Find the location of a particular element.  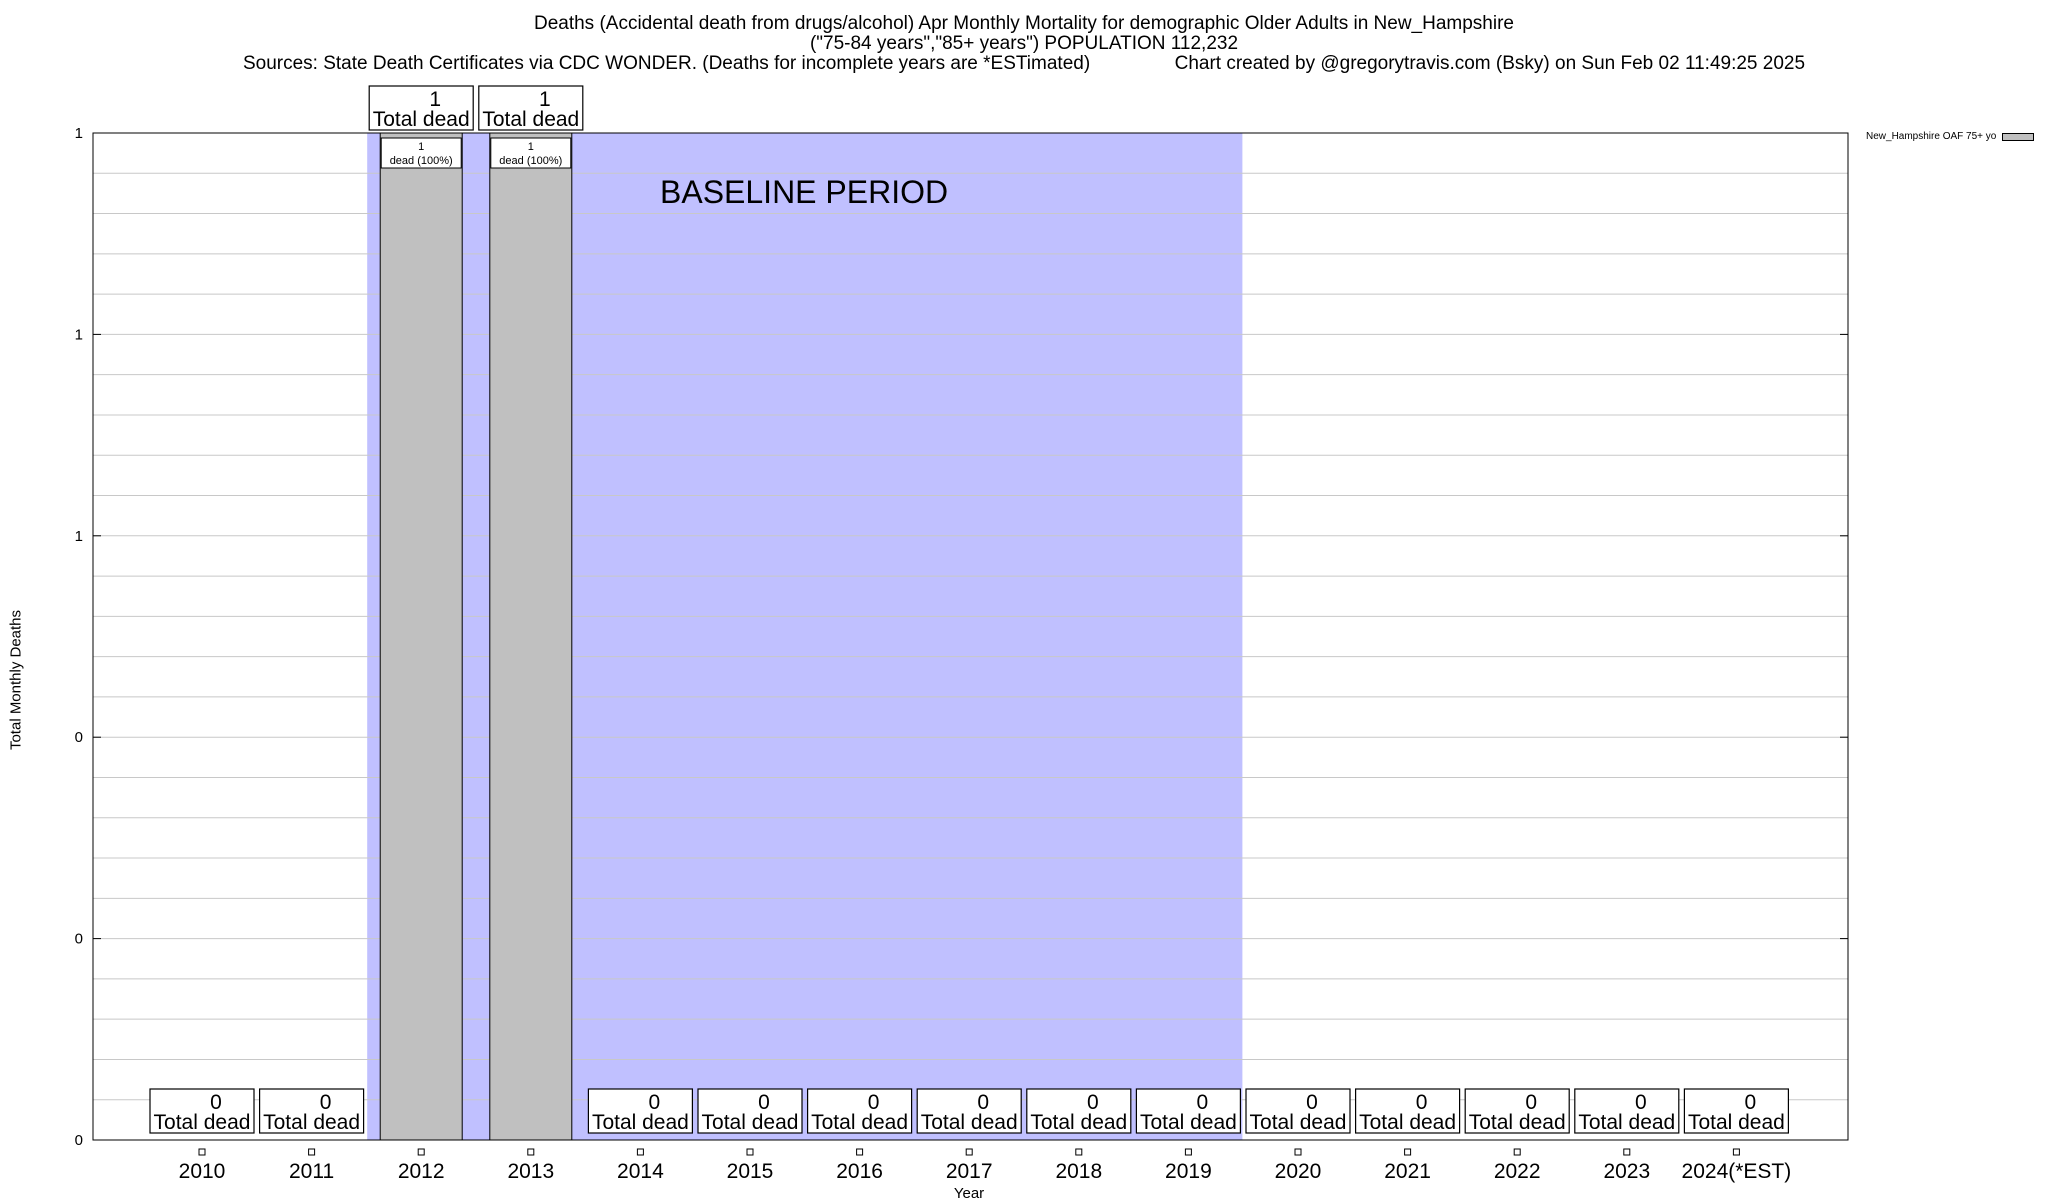

x-tick-label: 2024(*EST) is located at coordinates (1737, 1171).